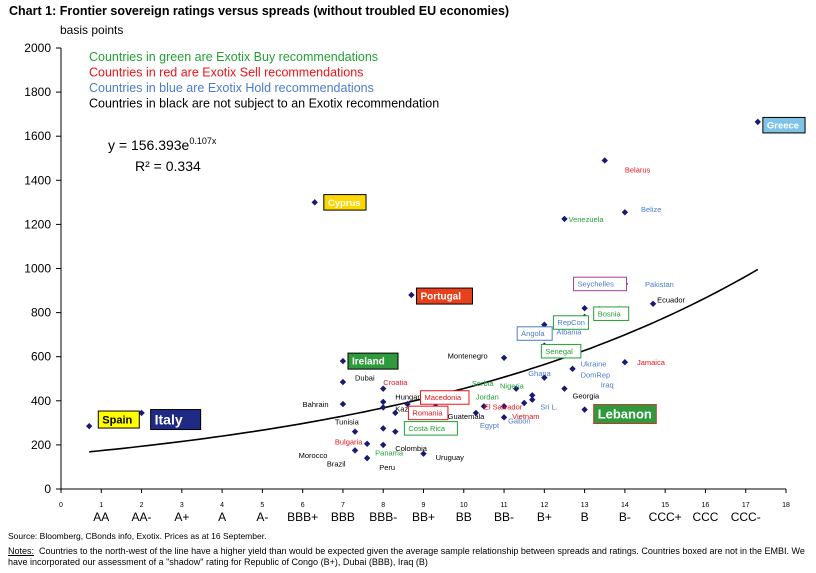 Image resolution: width=816 pixels, height=573 pixels. Describe the element at coordinates (444, 296) in the screenshot. I see `country-label: Portugal` at that location.